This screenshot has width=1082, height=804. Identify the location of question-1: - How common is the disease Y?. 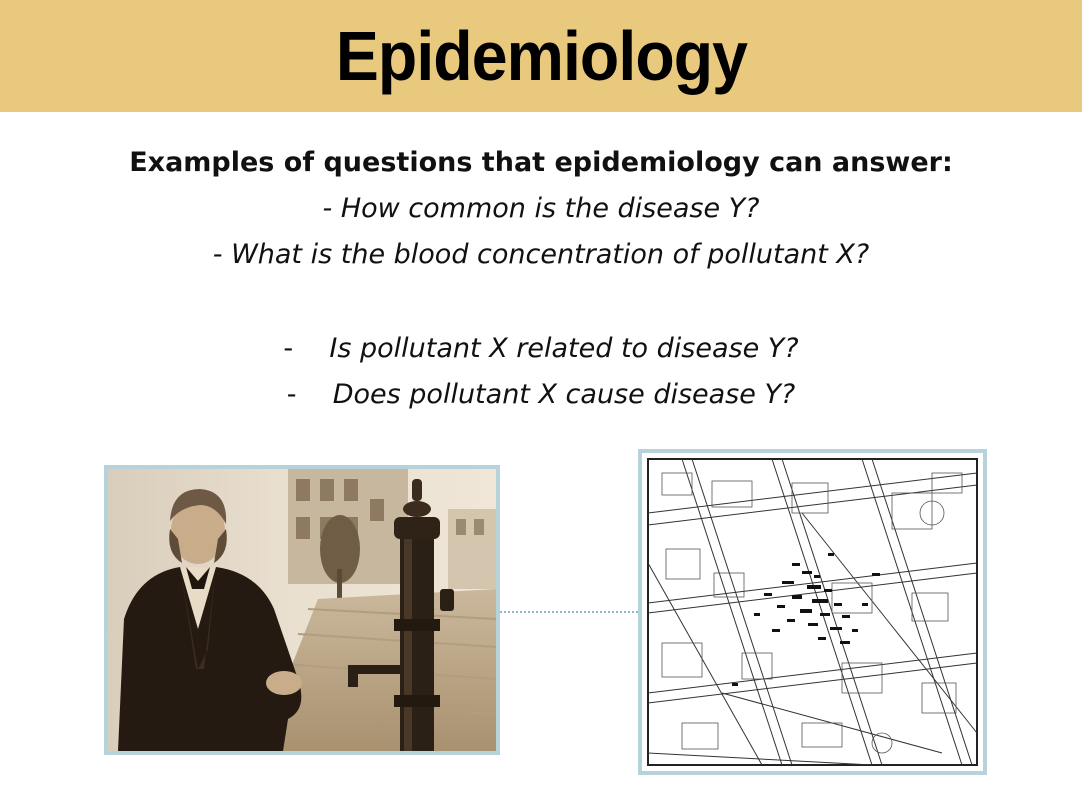
(541, 208).